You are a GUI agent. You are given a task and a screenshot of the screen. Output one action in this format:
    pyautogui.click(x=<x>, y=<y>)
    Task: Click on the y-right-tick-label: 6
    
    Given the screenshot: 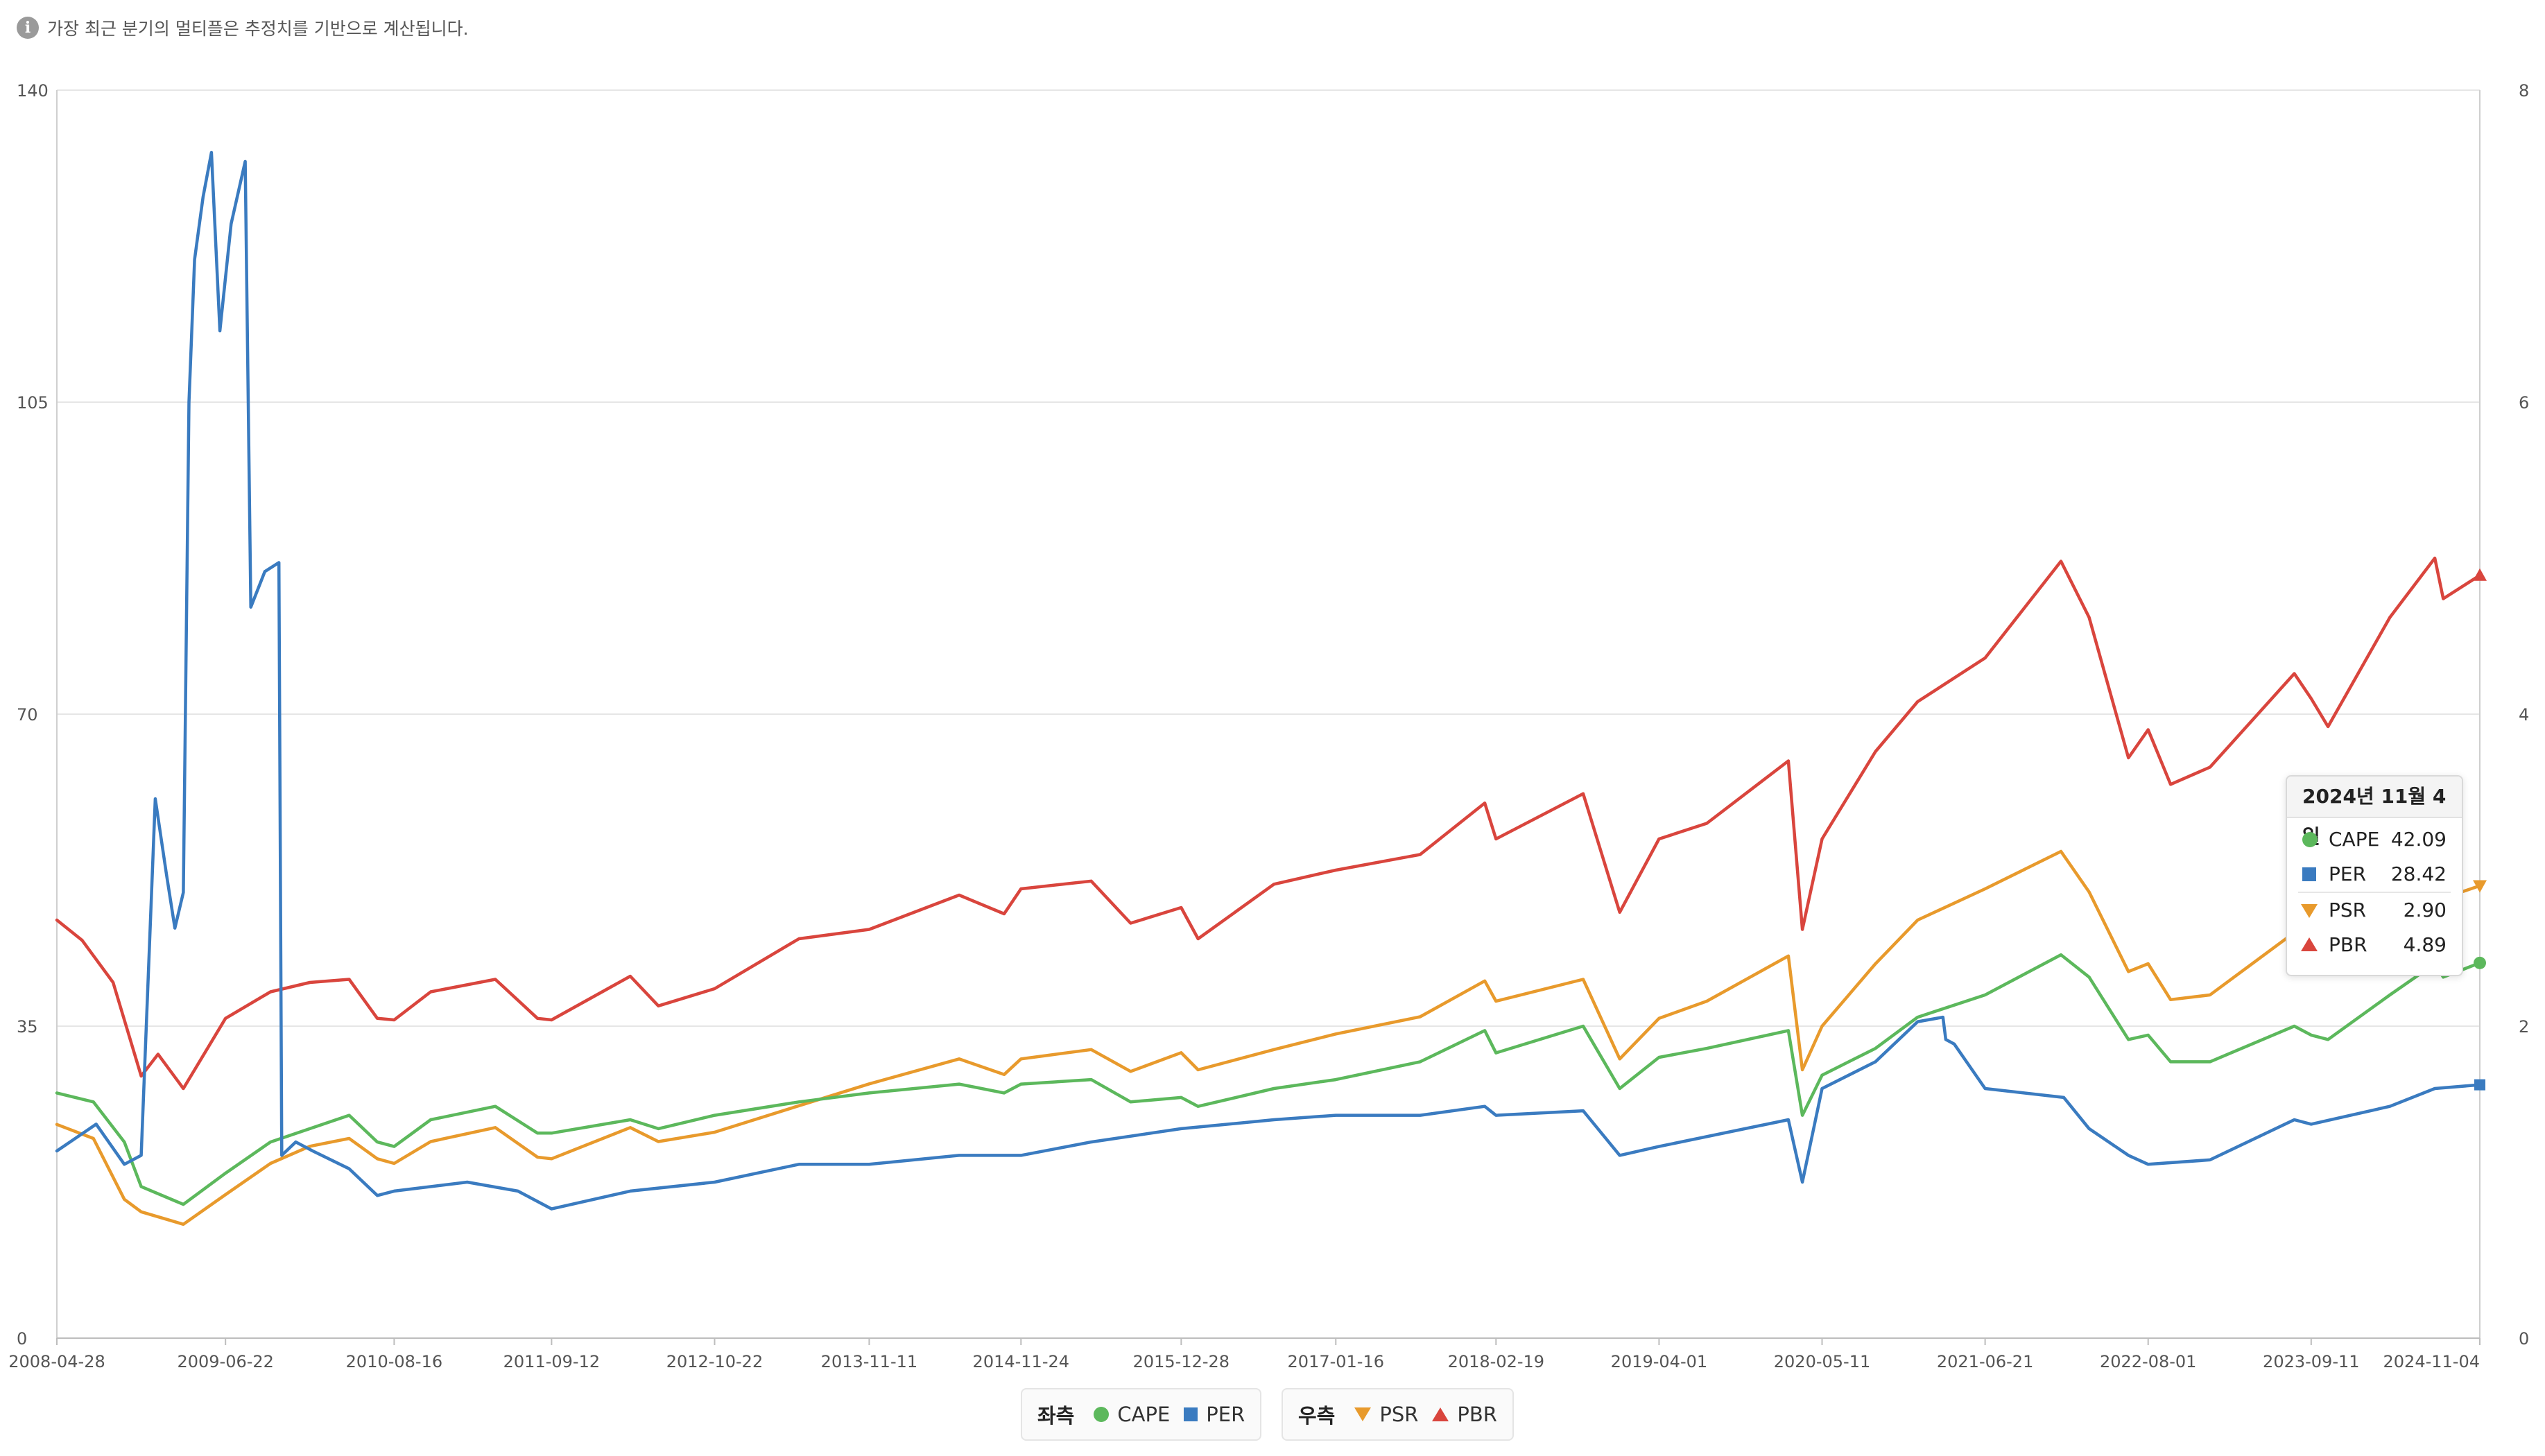 What is the action you would take?
    pyautogui.click(x=2524, y=403)
    